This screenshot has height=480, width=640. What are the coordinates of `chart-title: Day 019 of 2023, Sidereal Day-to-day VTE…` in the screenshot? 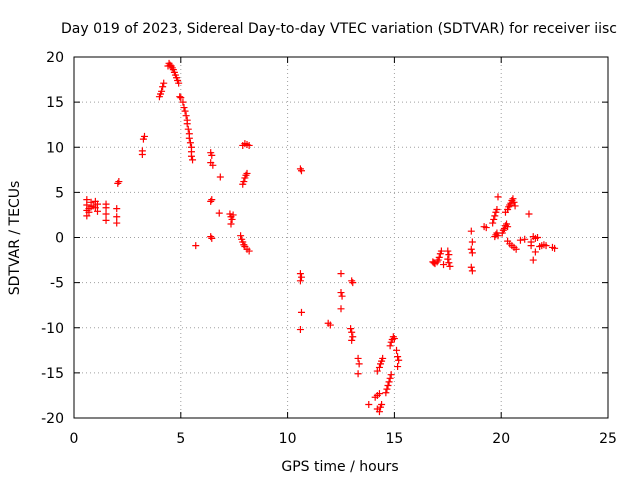 It's located at (339, 29).